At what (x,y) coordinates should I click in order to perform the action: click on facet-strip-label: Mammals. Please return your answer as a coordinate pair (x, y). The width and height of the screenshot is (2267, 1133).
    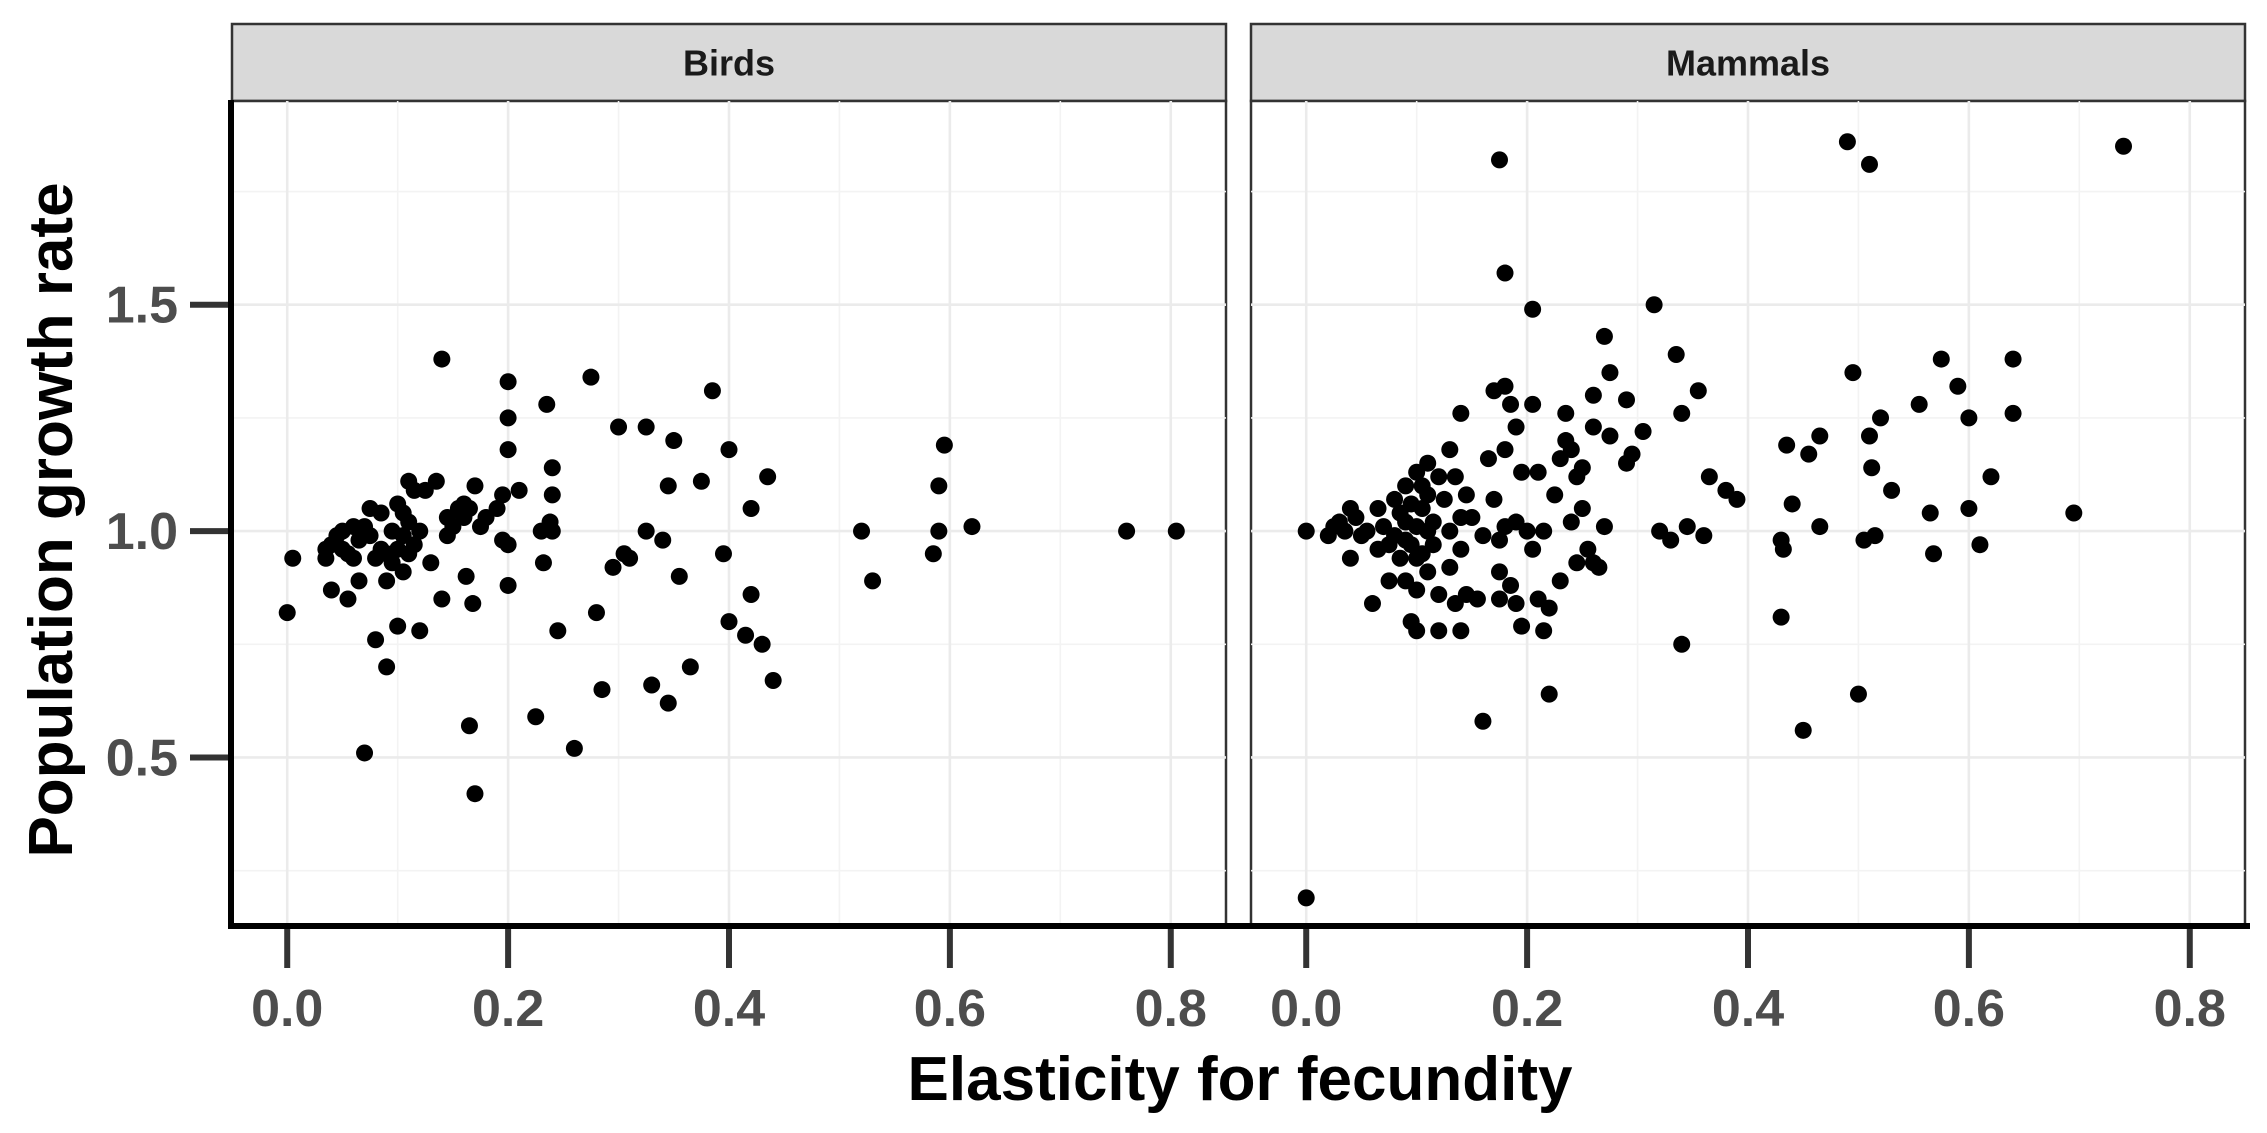
    Looking at the image, I should click on (1748, 63).